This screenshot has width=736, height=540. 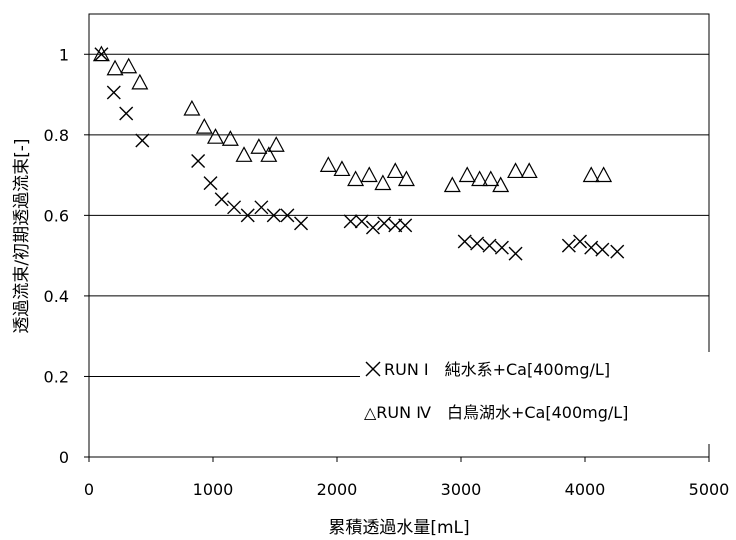 I want to click on x-tick-label: 2000, so click(x=337, y=489).